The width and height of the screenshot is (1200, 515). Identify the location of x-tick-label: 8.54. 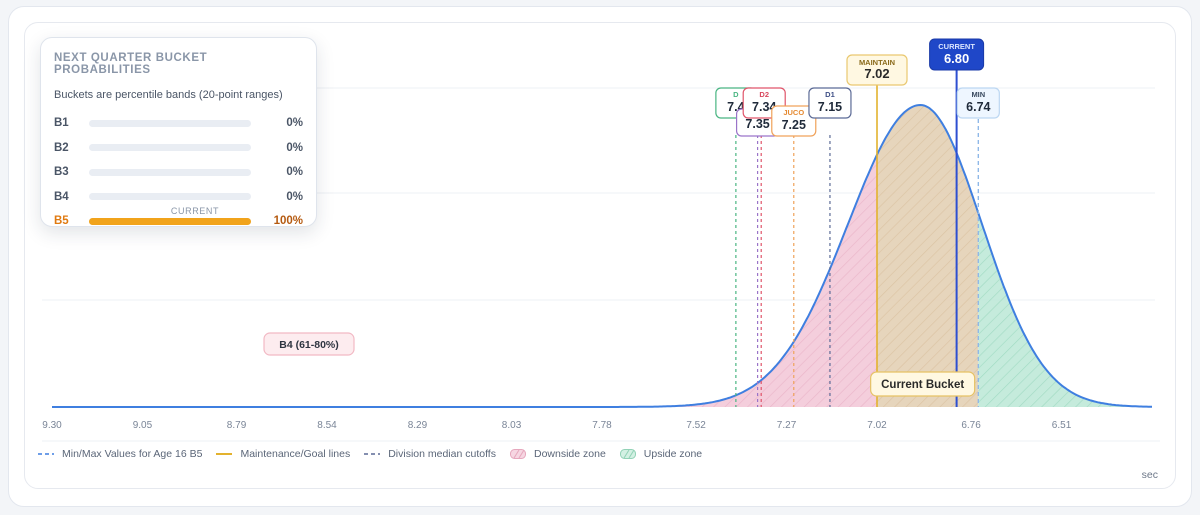
(327, 425).